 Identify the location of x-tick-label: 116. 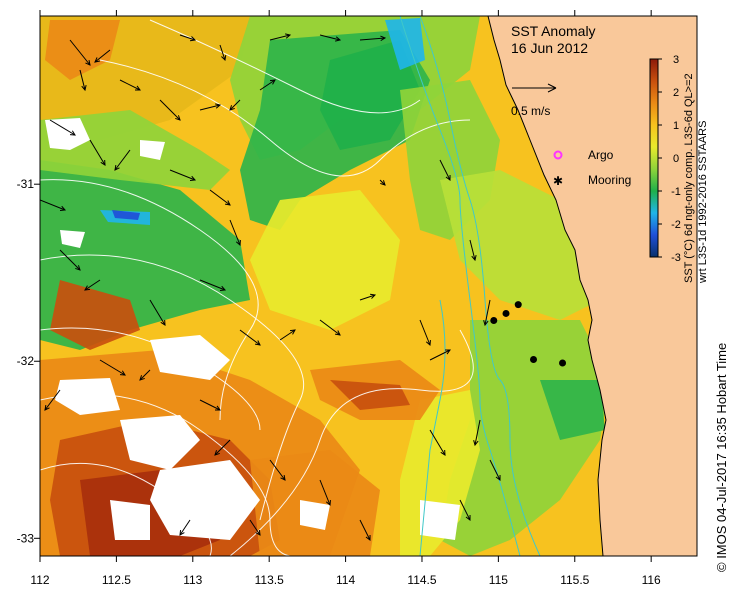
(651, 580).